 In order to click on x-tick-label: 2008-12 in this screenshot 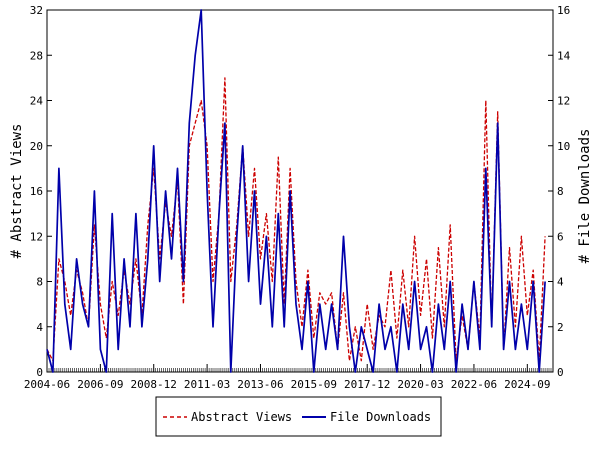, I will do `click(154, 384)`.